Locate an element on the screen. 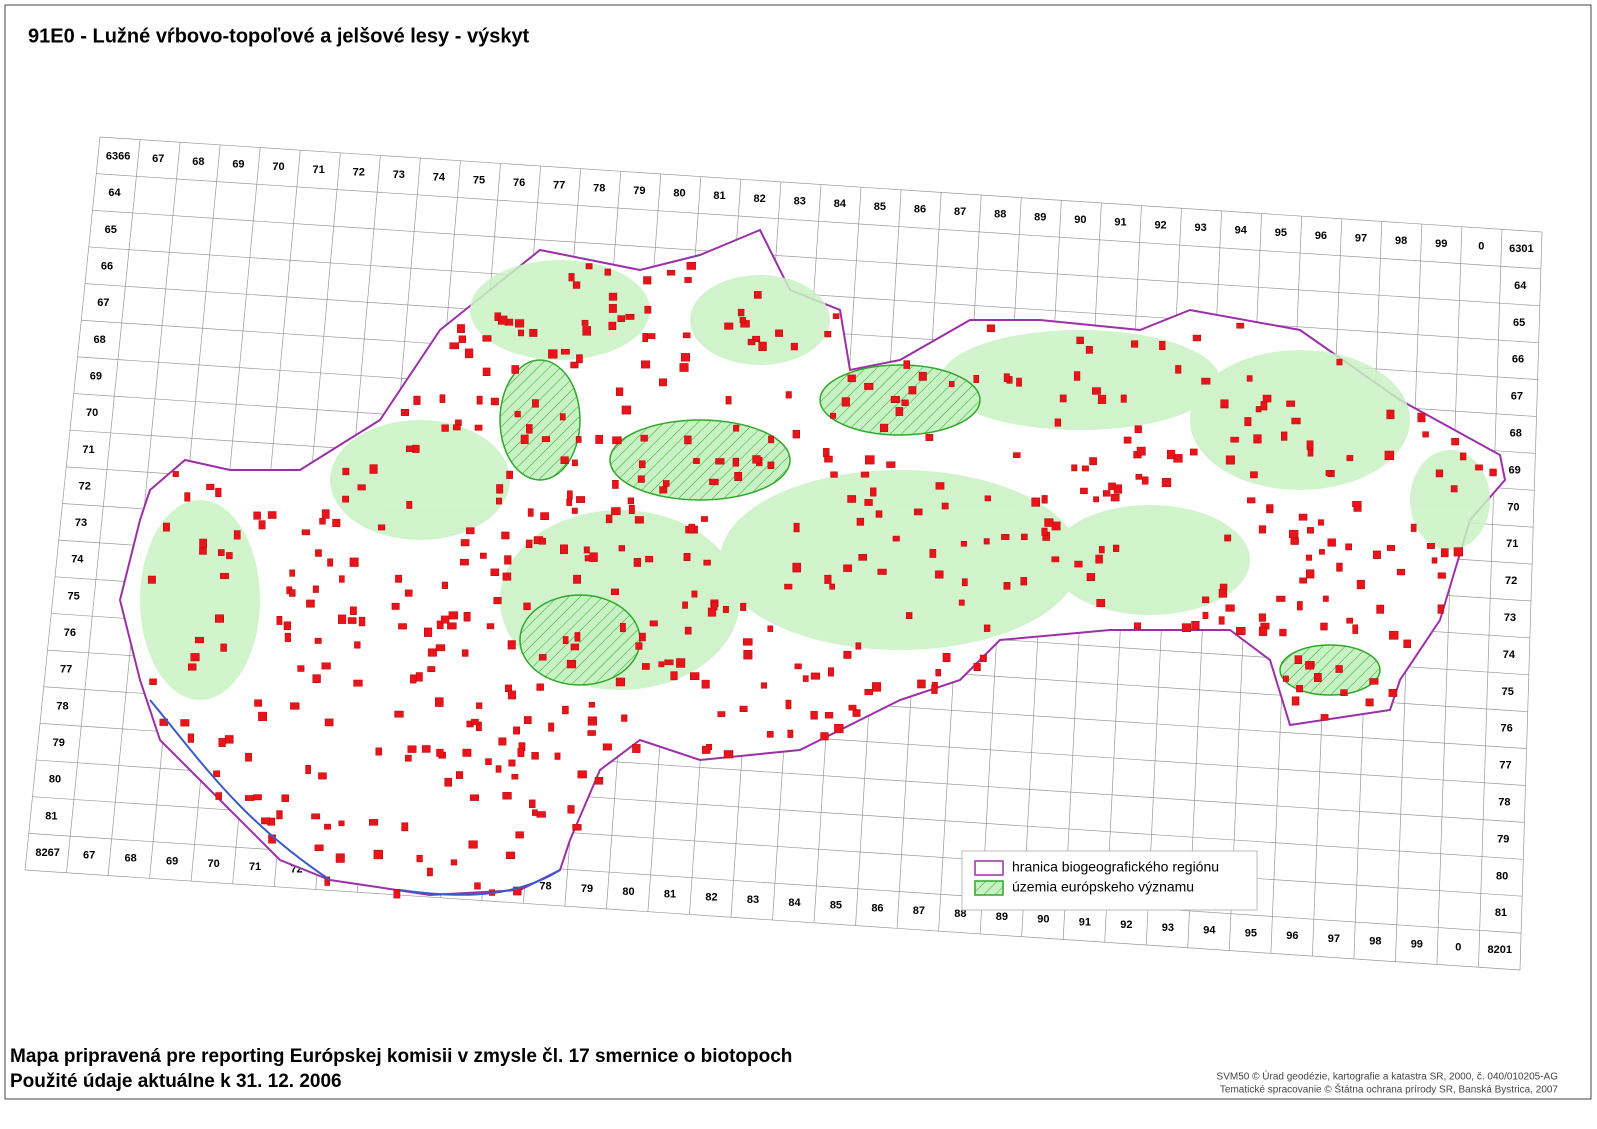  grid-label: 82 is located at coordinates (760, 199).